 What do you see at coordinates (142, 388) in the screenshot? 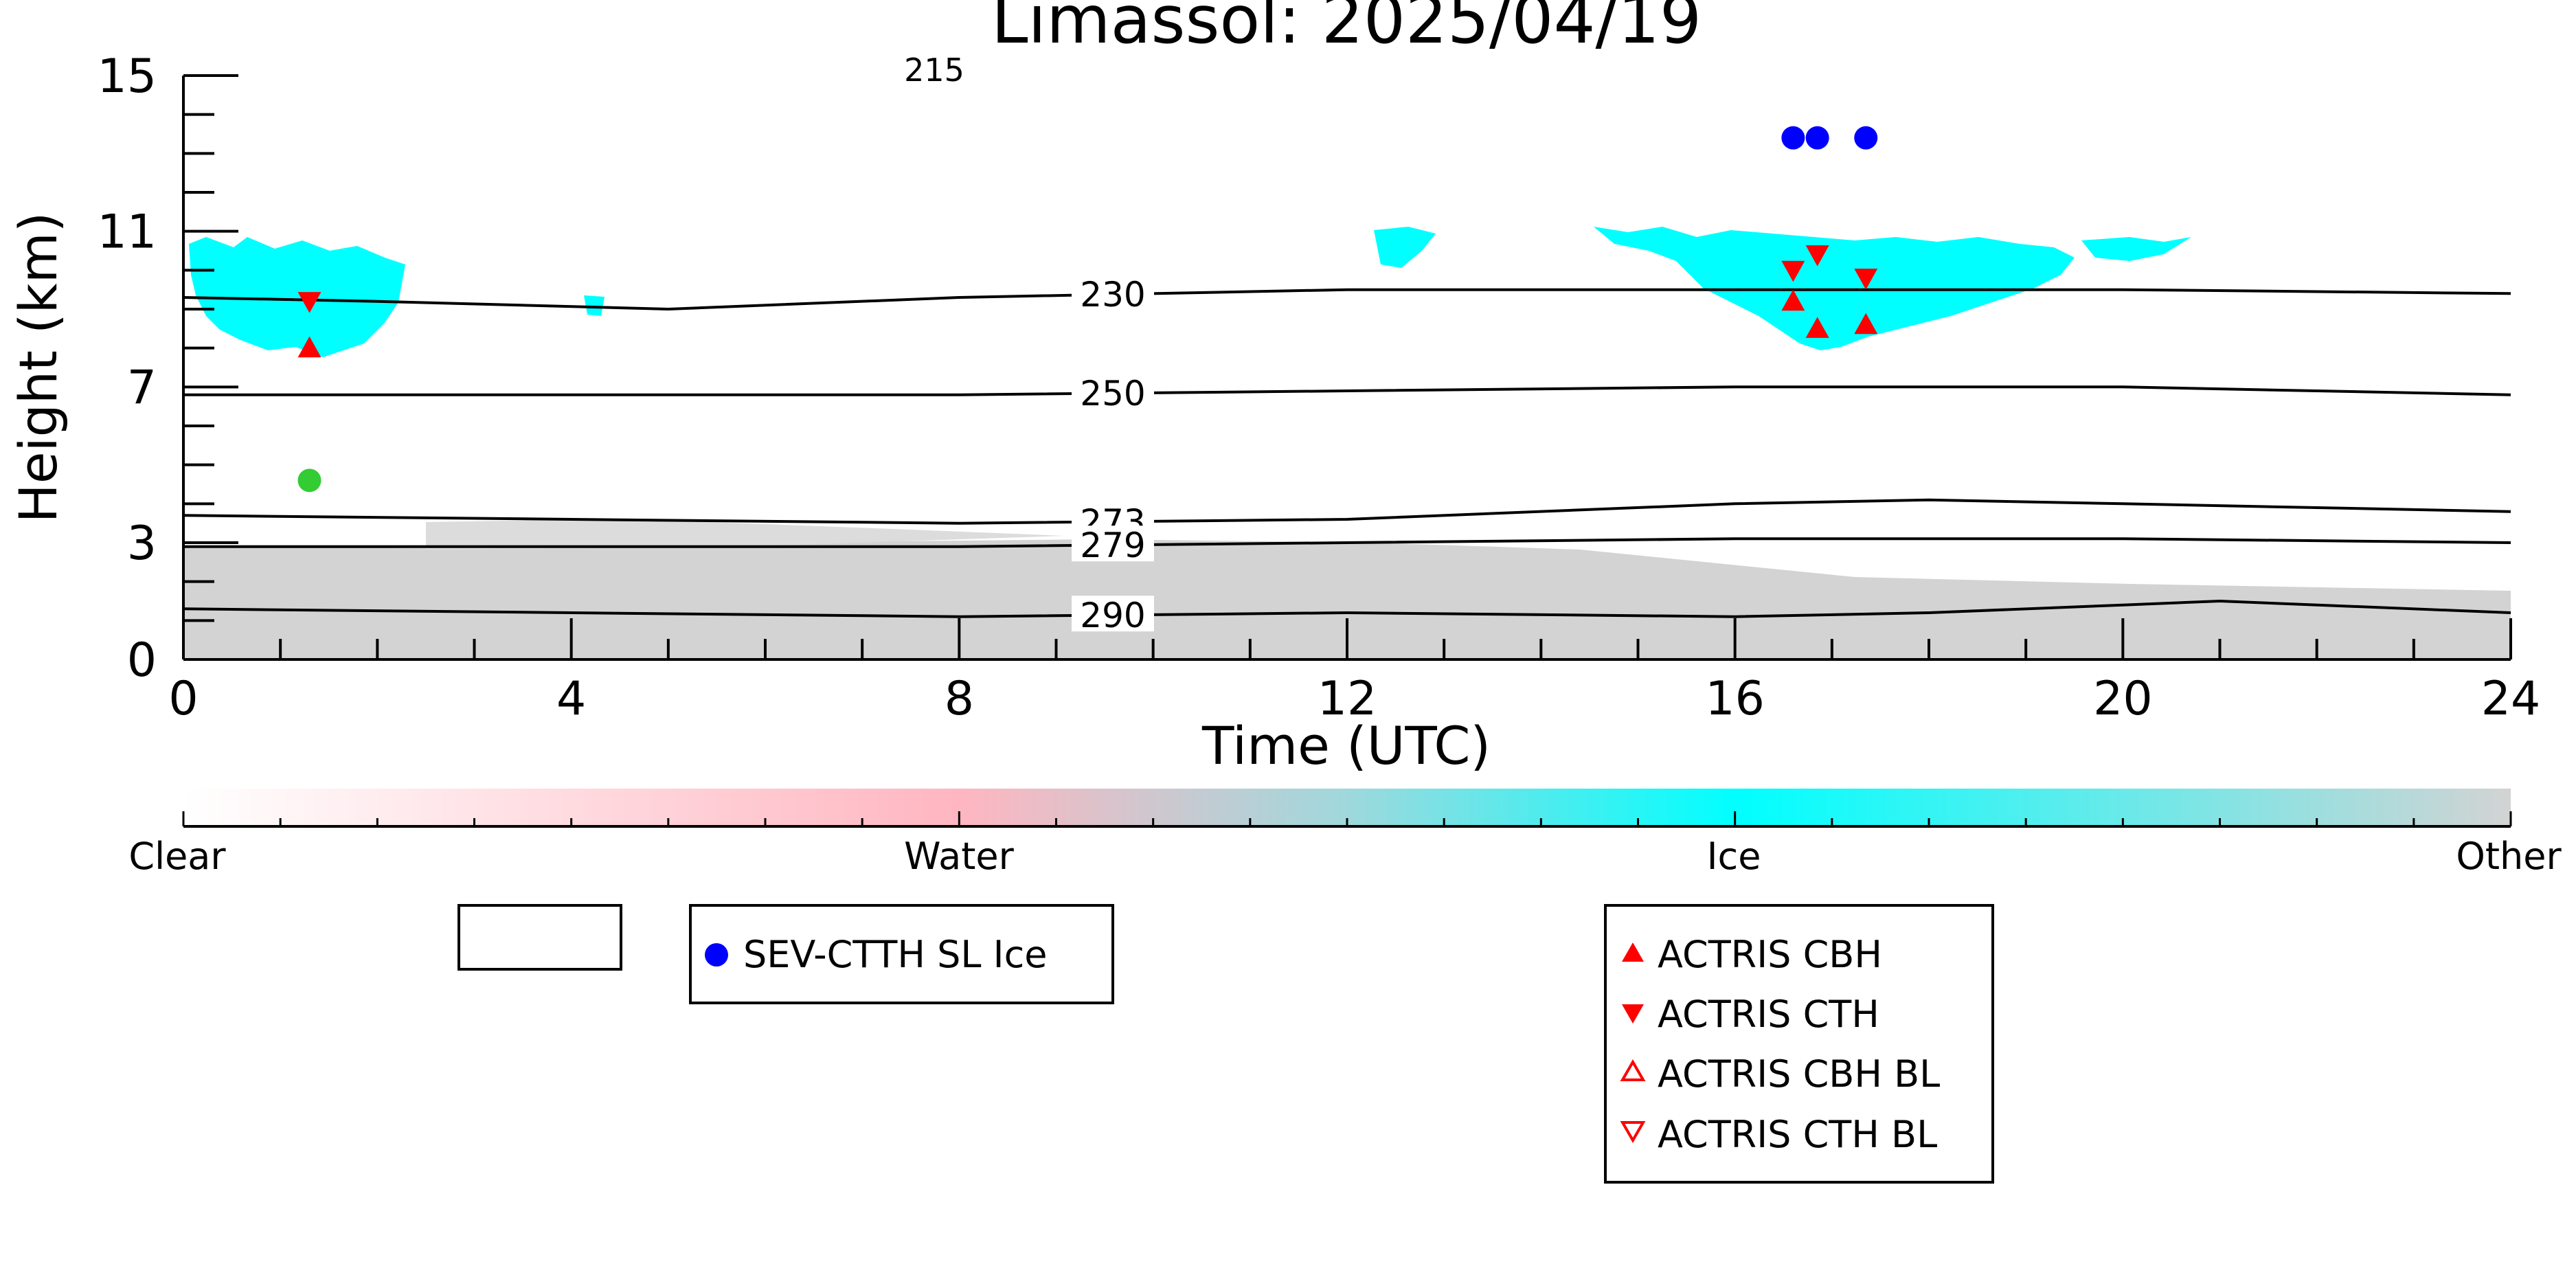
I see `y-tick-label: 7` at bounding box center [142, 388].